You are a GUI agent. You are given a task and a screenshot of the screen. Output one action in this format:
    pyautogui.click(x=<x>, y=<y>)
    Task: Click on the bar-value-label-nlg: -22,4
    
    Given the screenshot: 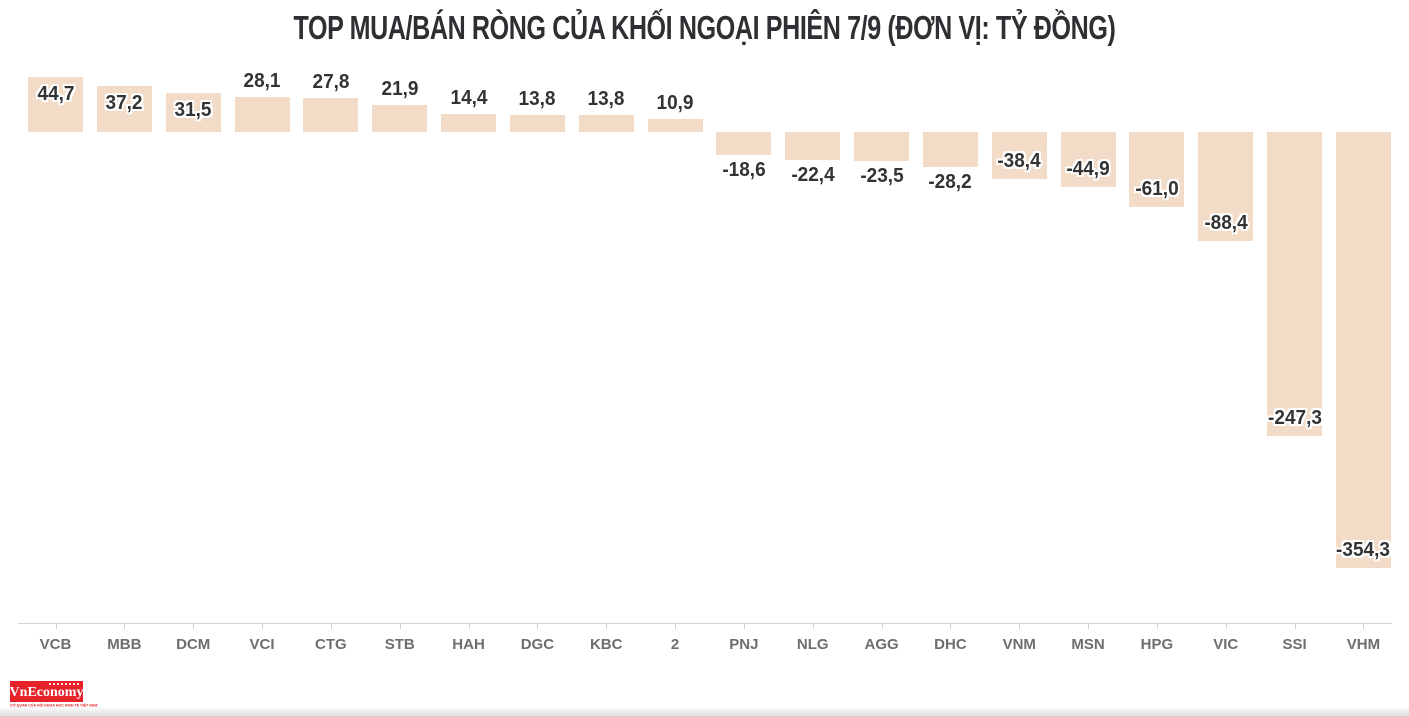 What is the action you would take?
    pyautogui.click(x=813, y=174)
    